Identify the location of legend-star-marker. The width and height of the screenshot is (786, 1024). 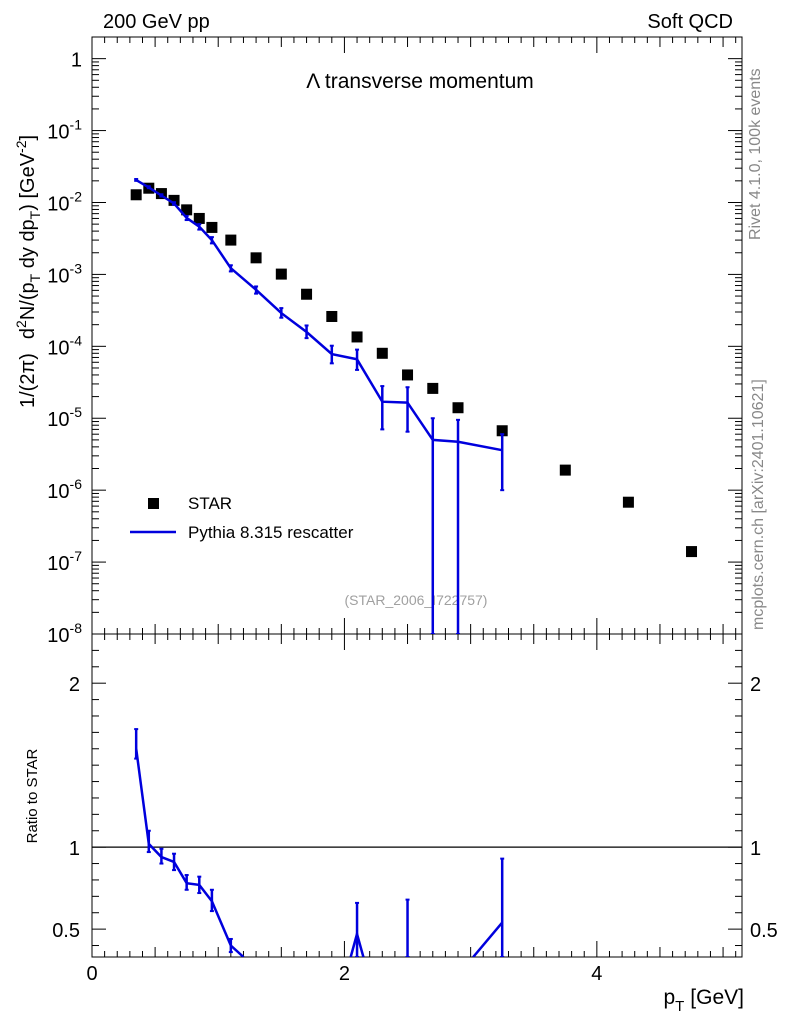
(153, 503).